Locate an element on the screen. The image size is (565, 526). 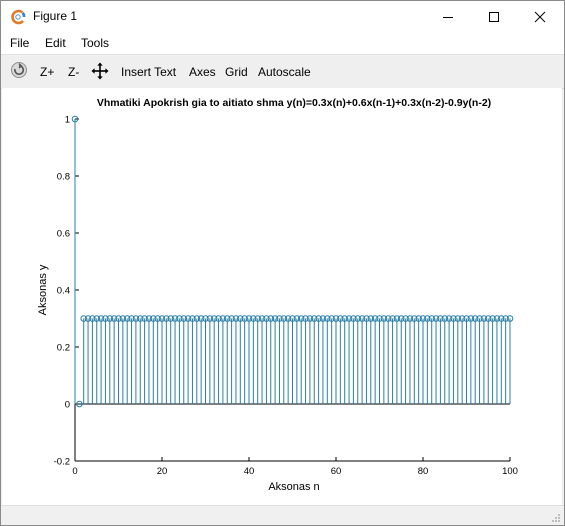
title-bar: Figure 1 is located at coordinates (282, 16).